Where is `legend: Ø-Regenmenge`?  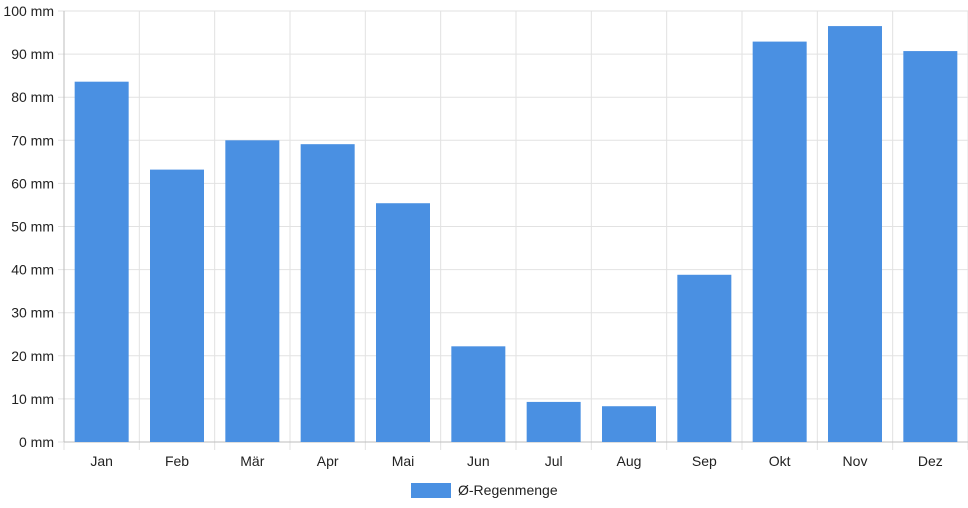
legend: Ø-Regenmenge is located at coordinates (484, 490).